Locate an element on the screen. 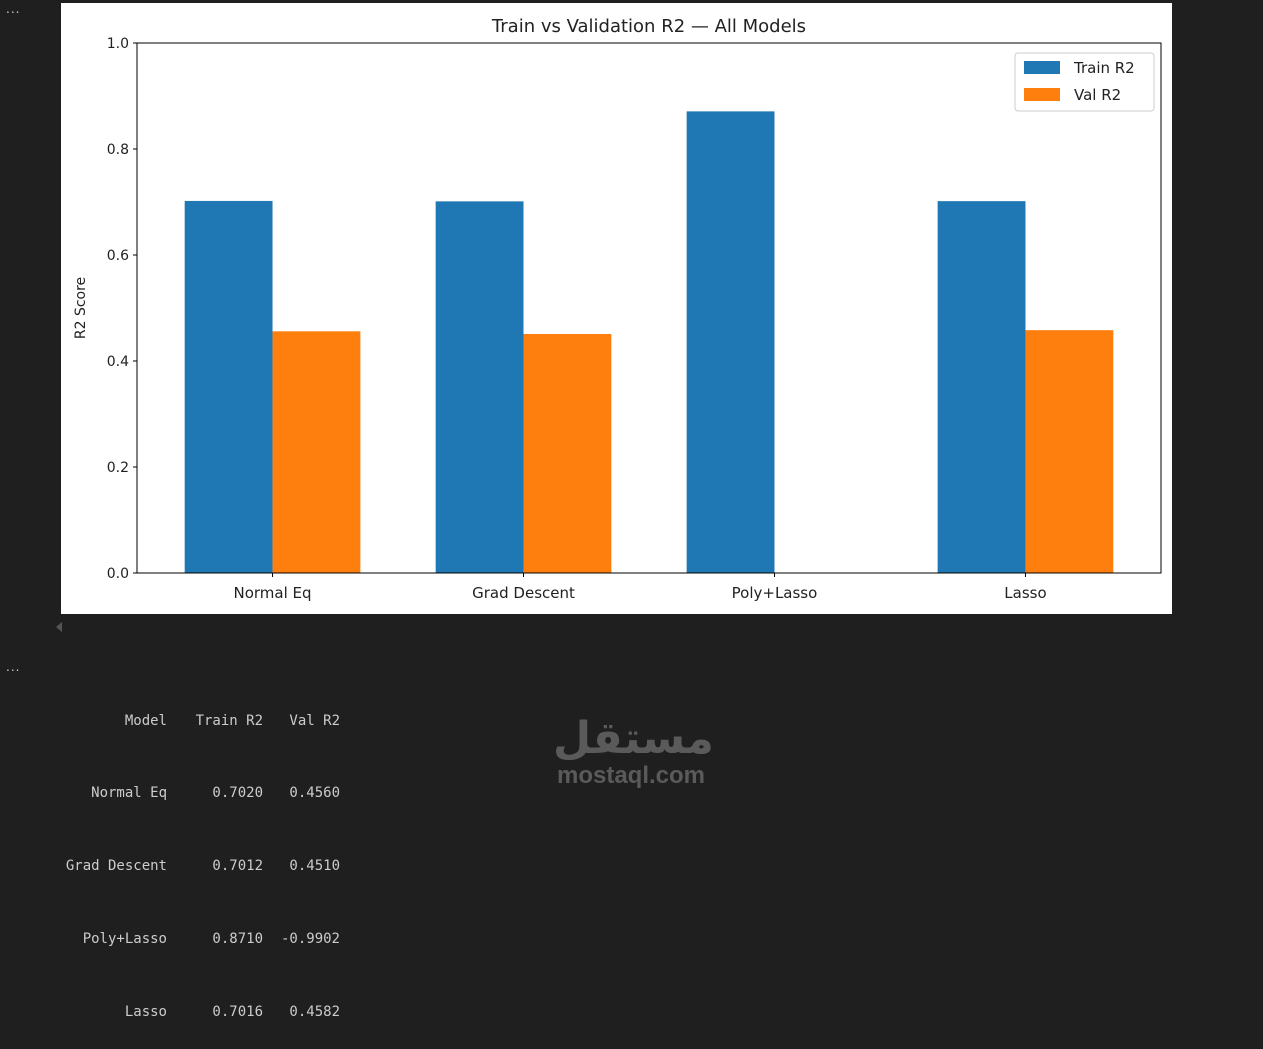 The width and height of the screenshot is (1263, 1049). watermark-logo: مستقل mostaql.com is located at coordinates (633, 751).